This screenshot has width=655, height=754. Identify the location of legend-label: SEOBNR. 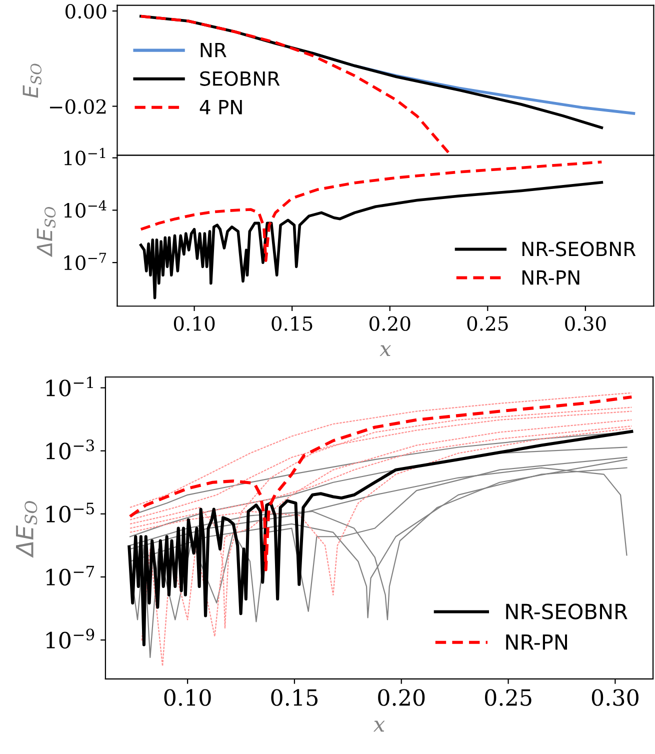
(240, 78).